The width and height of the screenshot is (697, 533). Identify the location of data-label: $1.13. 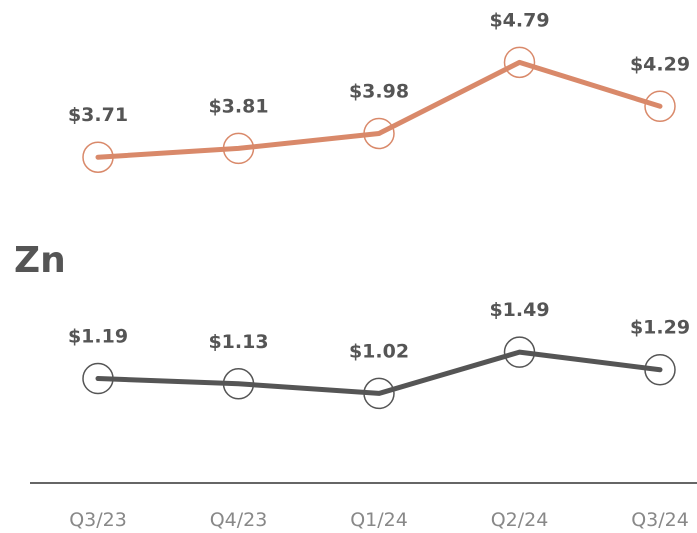
(238, 342).